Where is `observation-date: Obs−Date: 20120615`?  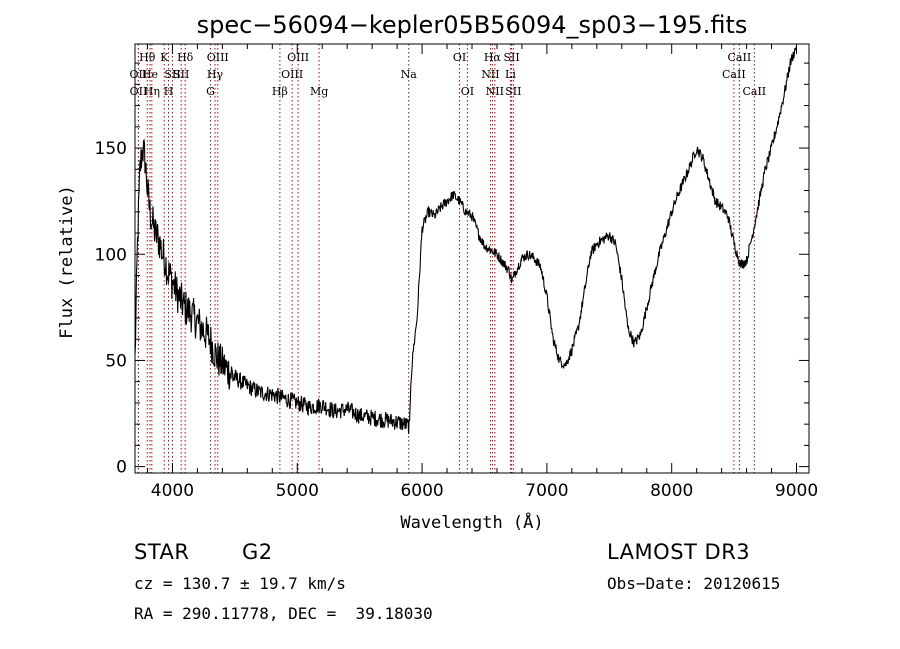
observation-date: Obs−Date: 20120615 is located at coordinates (694, 583).